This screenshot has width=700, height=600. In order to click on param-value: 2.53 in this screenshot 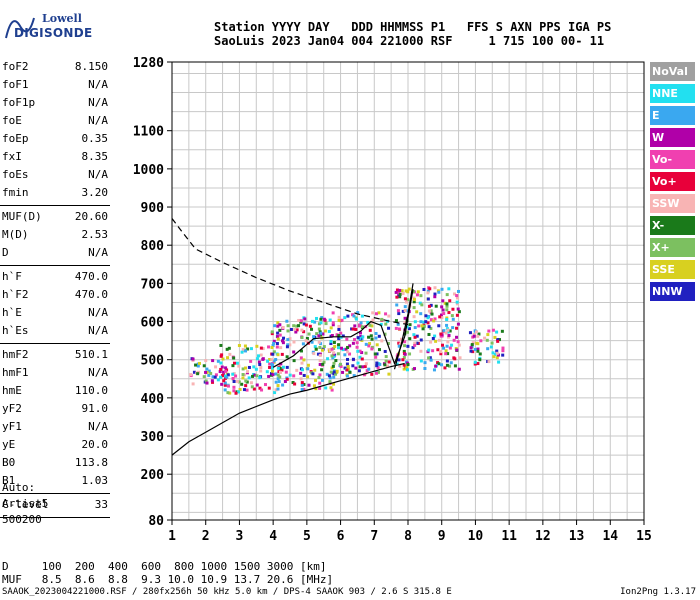, I will do `click(95, 234)`.